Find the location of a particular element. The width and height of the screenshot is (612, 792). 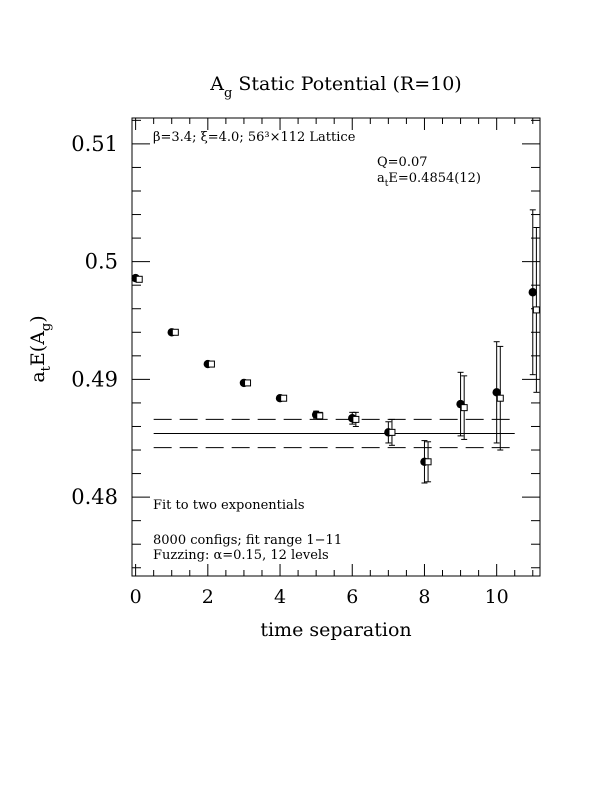

configs-annotation: 8000 configs; fit range 1−11 is located at coordinates (247, 540).